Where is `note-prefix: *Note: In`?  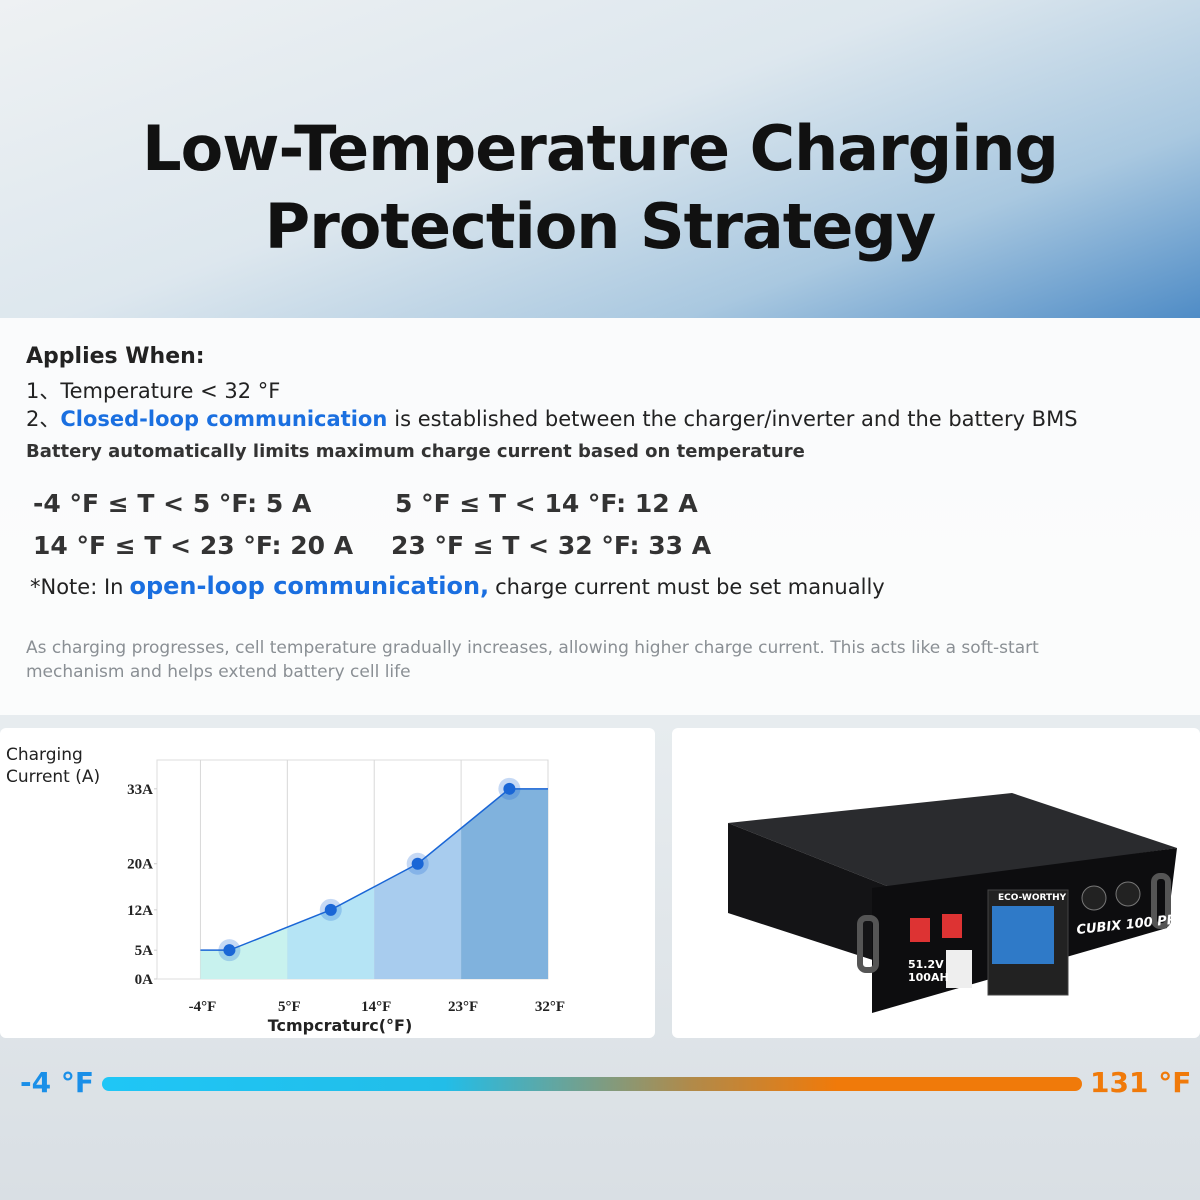 note-prefix: *Note: In is located at coordinates (77, 587).